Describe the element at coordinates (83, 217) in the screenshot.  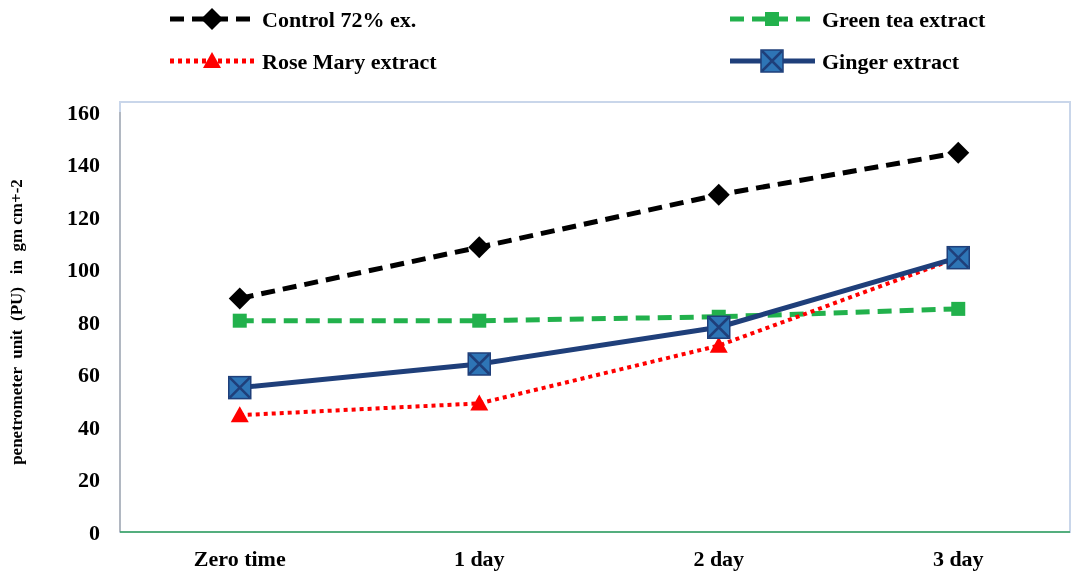
I see `y-tick-label: 120` at that location.